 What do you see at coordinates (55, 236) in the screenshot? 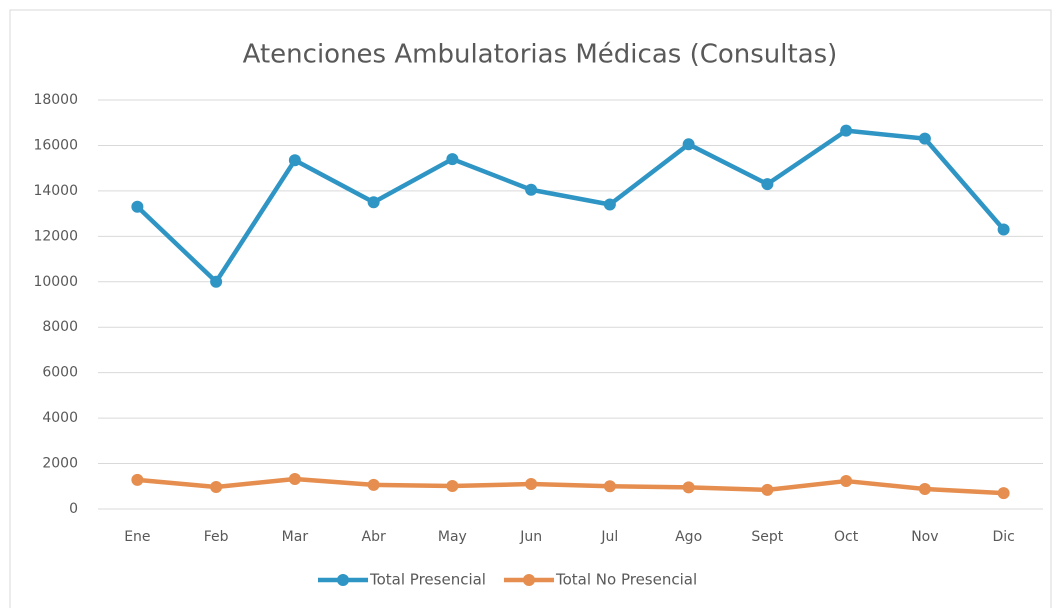
I see `y-tick-label: 12000` at bounding box center [55, 236].